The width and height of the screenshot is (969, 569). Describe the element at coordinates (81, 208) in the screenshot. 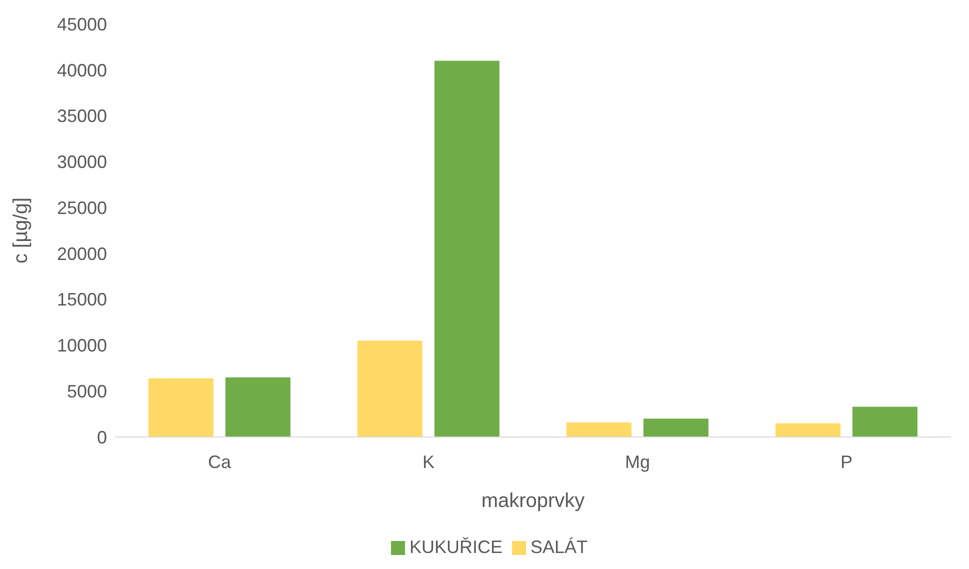

I see `y-tick-label: 25000` at that location.